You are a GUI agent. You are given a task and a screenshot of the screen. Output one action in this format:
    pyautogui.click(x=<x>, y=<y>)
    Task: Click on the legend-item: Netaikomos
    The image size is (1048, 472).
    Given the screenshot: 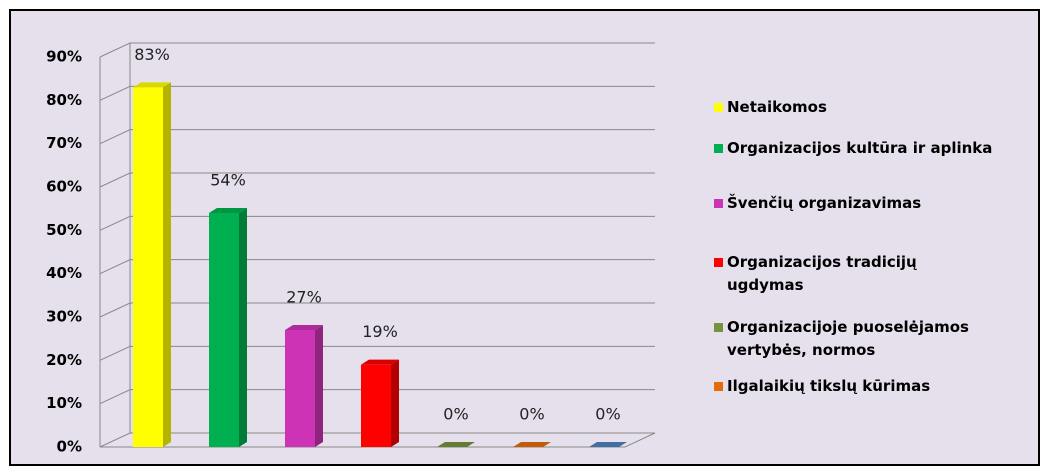 What is the action you would take?
    pyautogui.click(x=854, y=107)
    